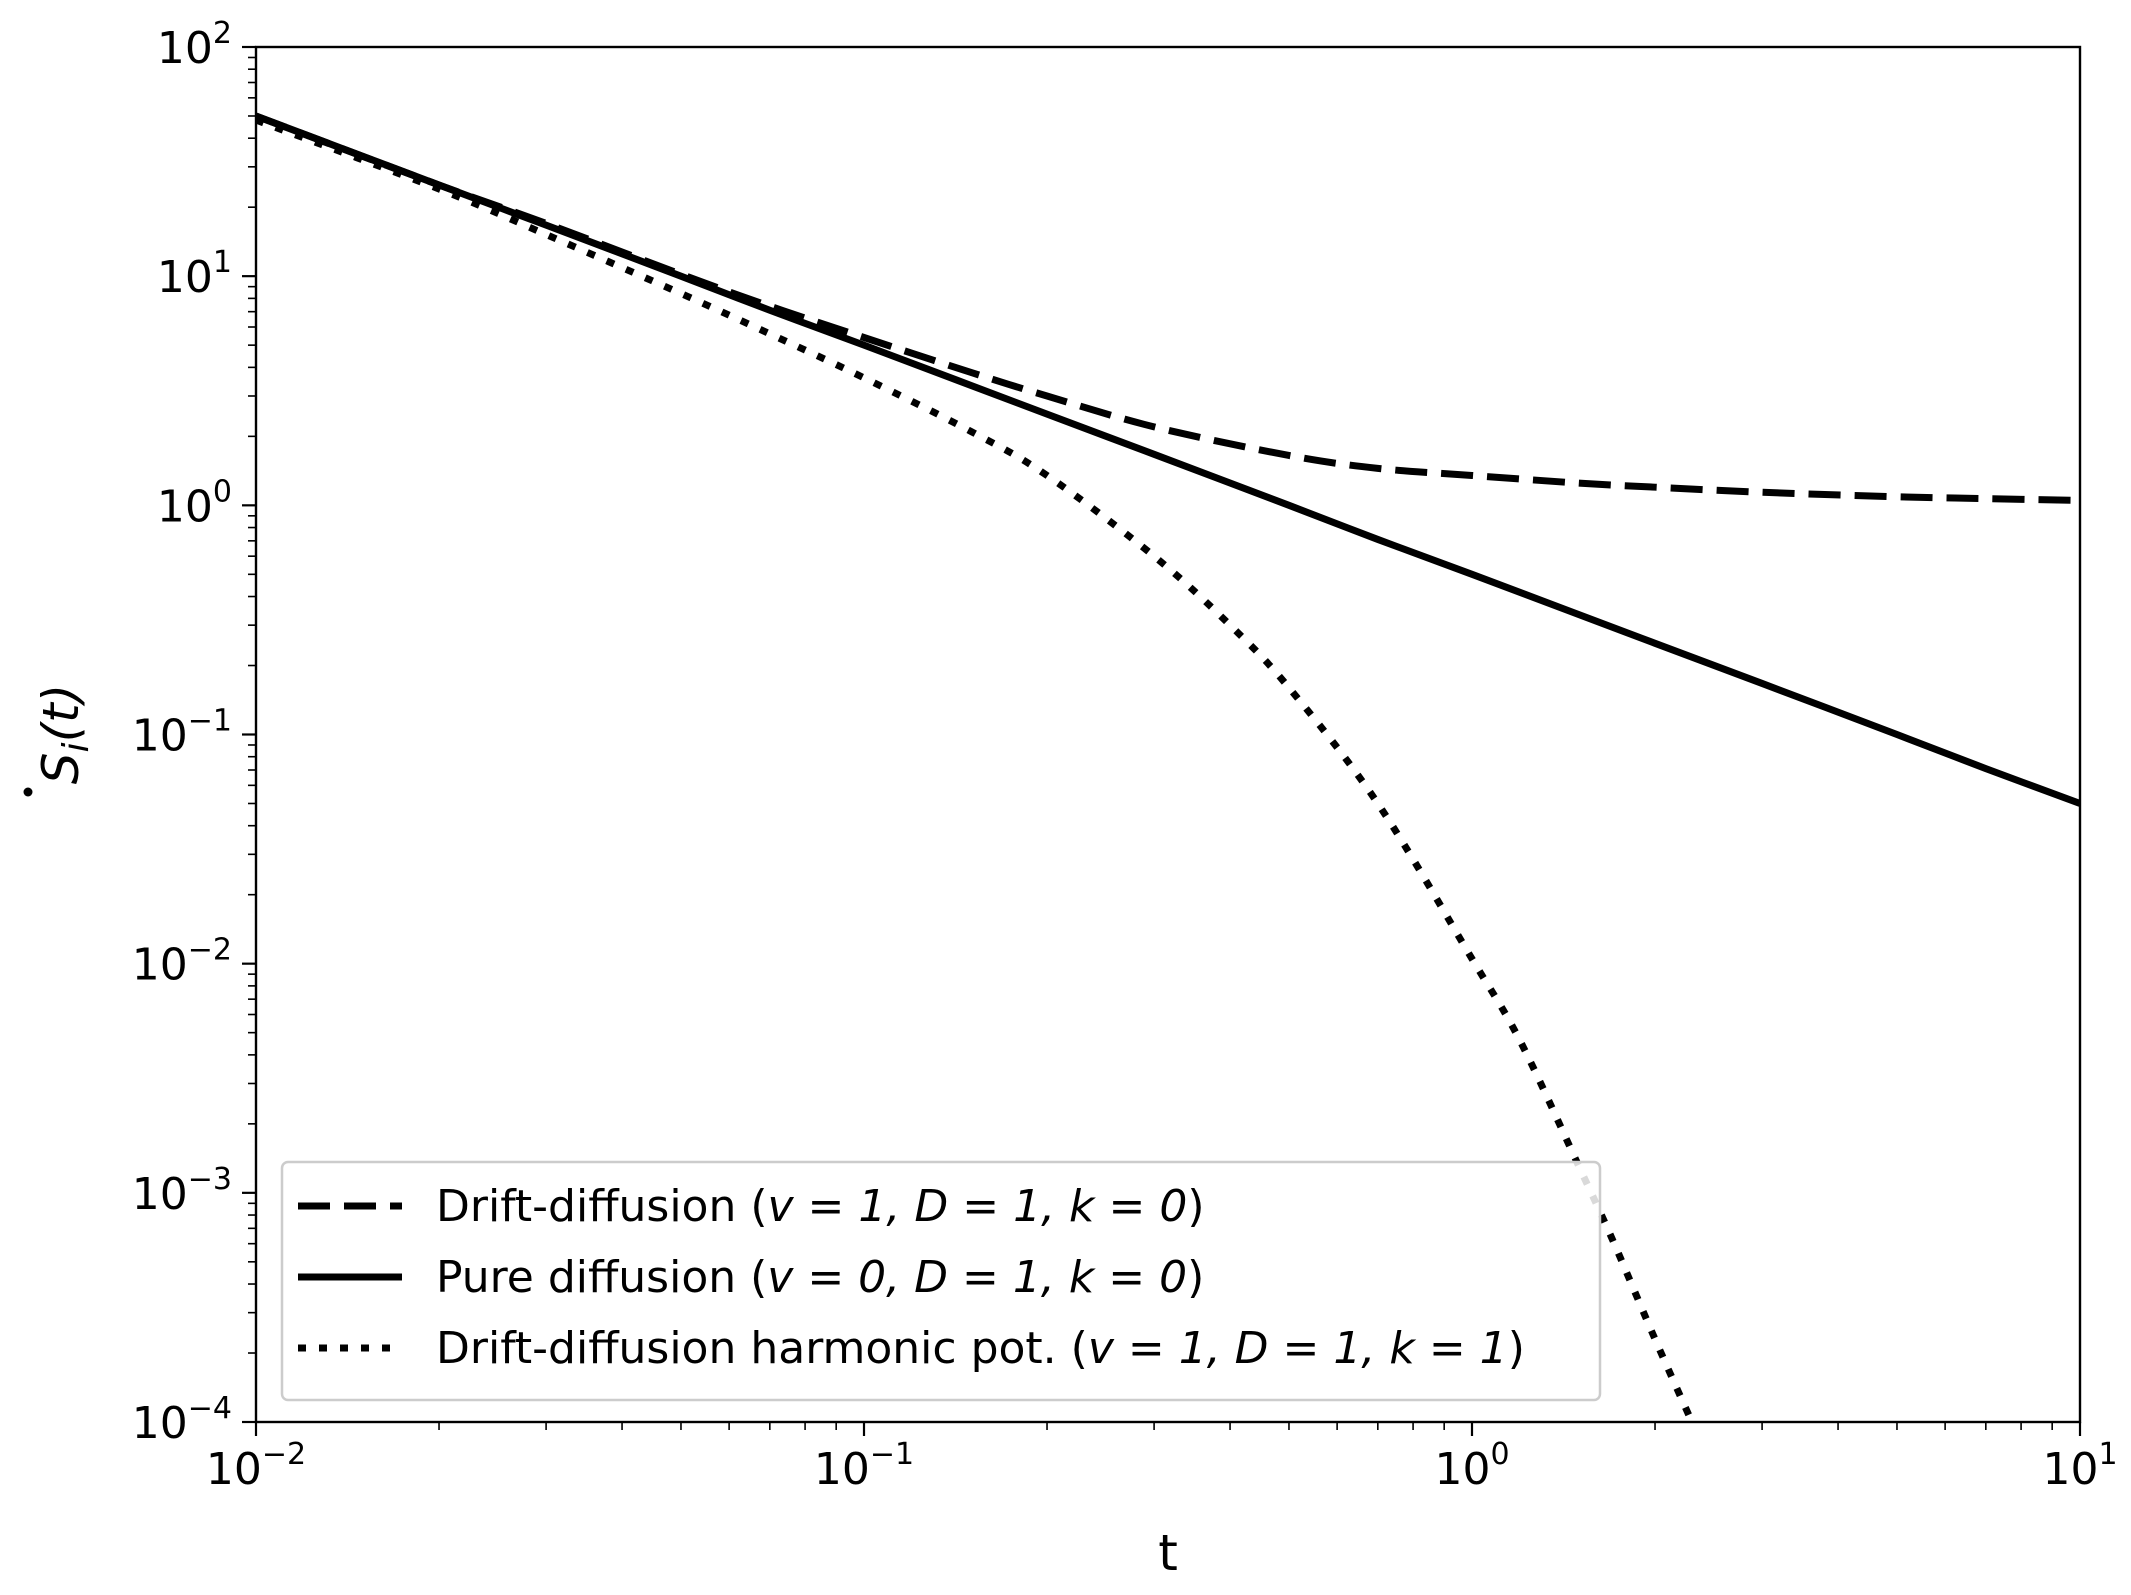  Describe the element at coordinates (61, 768) in the screenshot. I see `y-label-symbol: S` at that location.